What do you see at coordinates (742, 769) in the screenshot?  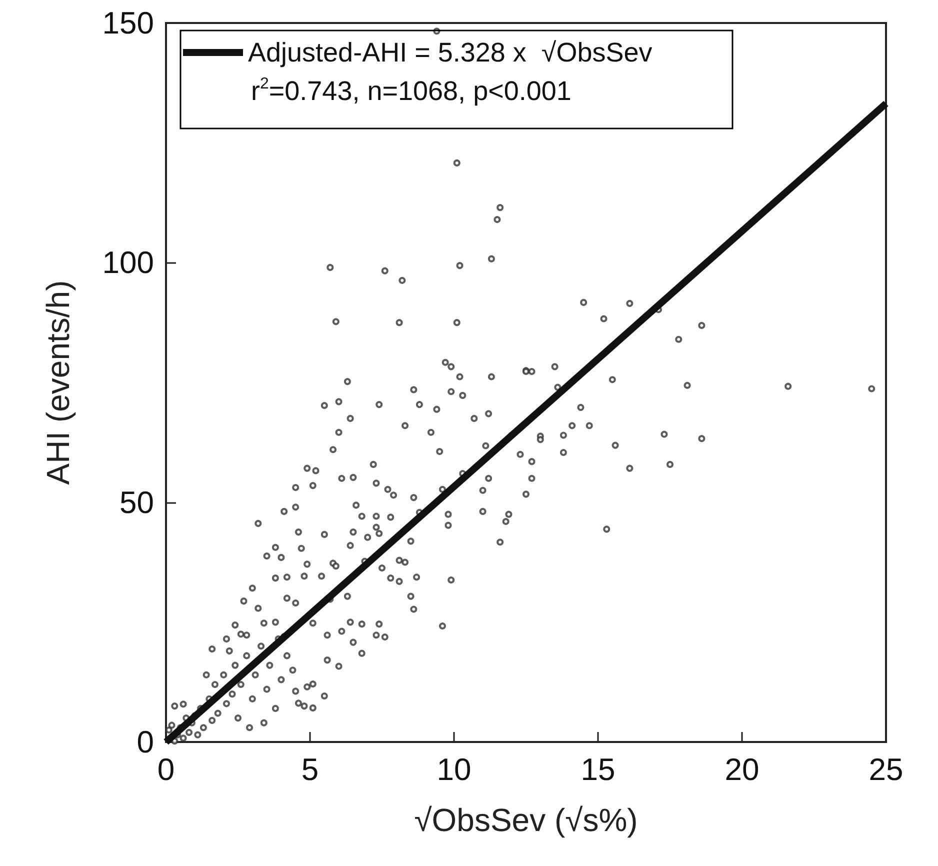 I see `x-tick-label: 20` at bounding box center [742, 769].